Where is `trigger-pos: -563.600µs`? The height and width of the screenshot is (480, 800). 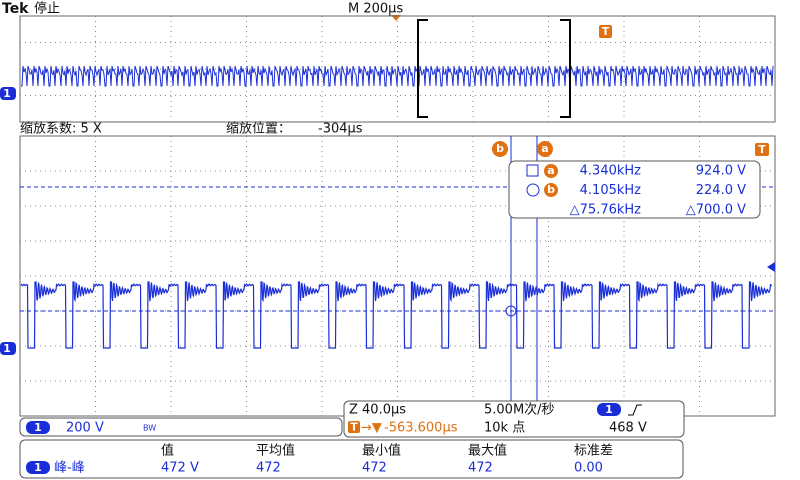
trigger-pos: -563.600µs is located at coordinates (421, 428).